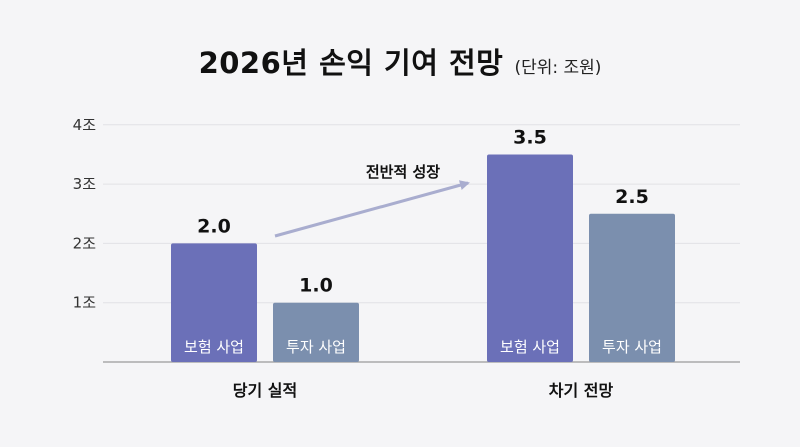  What do you see at coordinates (403, 172) in the screenshot?
I see `annotation-text: 전반적 성장` at bounding box center [403, 172].